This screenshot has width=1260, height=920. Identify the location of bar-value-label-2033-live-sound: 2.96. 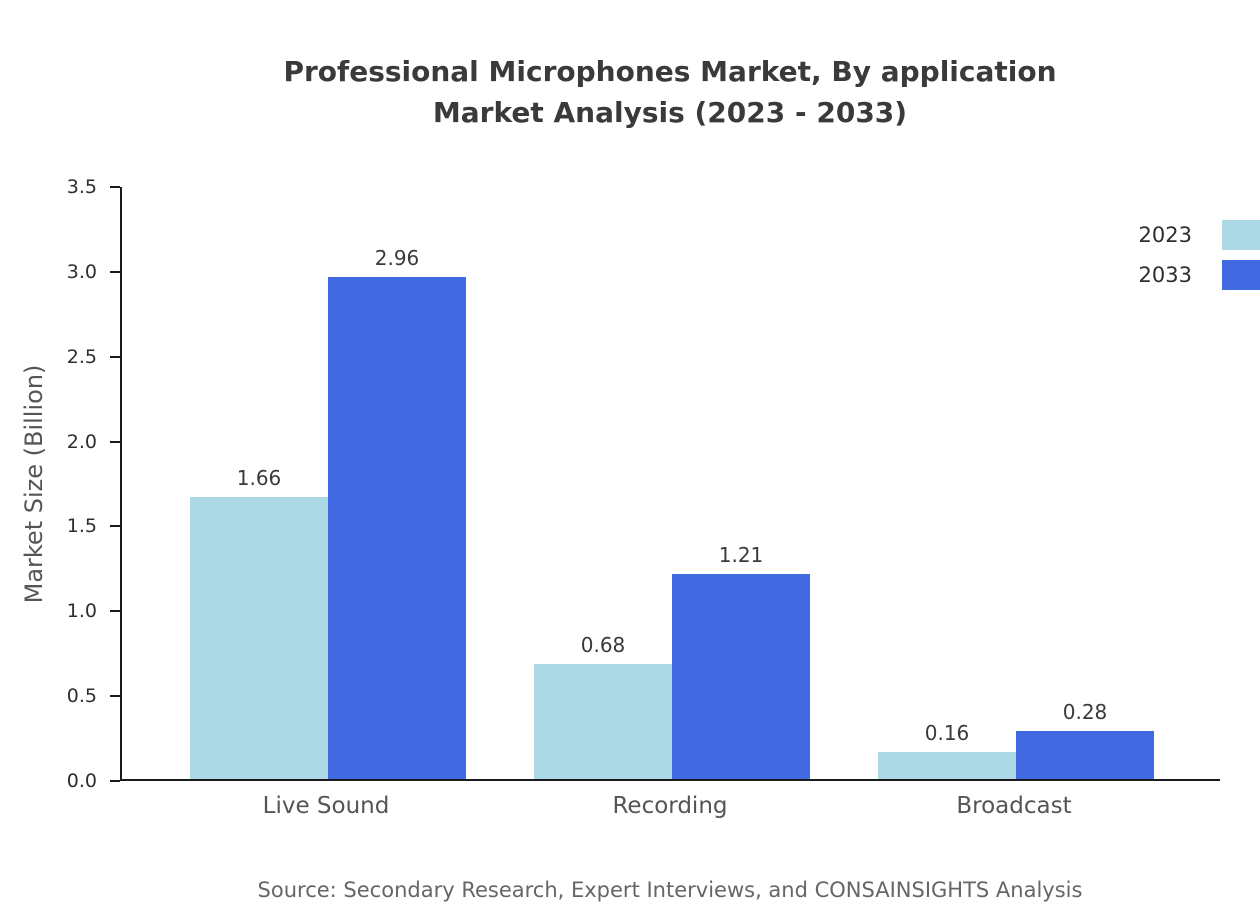
(397, 257).